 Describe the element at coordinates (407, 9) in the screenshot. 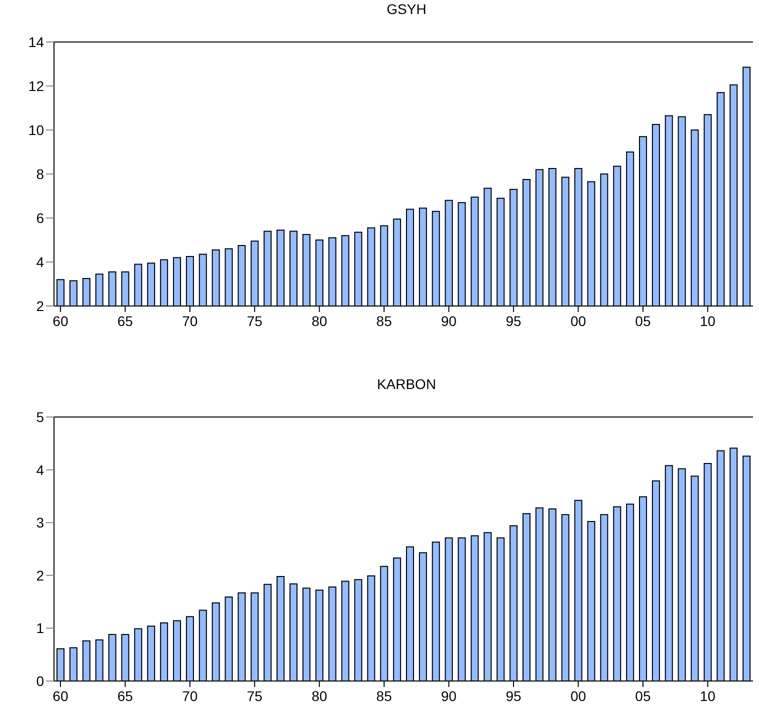

I see `chart-title: GSYH` at that location.